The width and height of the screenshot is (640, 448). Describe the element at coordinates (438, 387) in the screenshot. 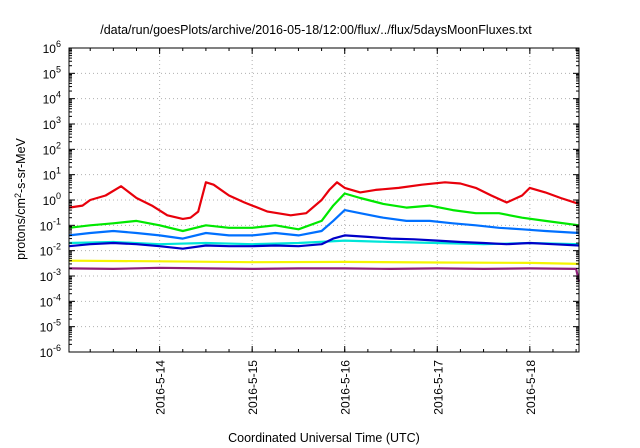

I see `x-tick-label: 2016-5-17` at that location.